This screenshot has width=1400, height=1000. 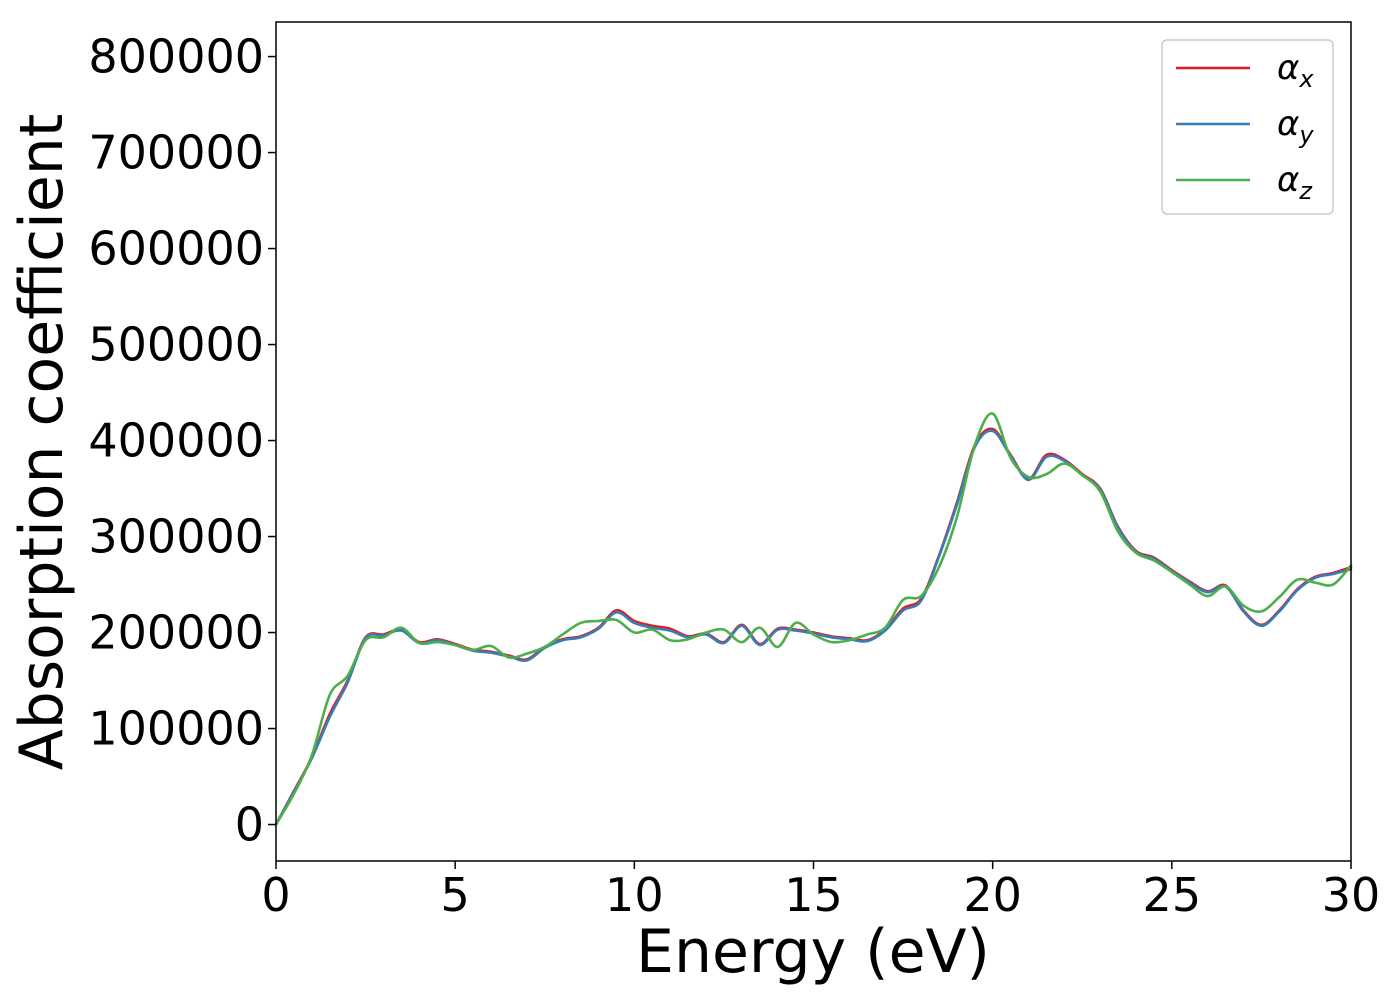 I want to click on y-axis-title: Absorption coefficient, so click(x=42, y=442).